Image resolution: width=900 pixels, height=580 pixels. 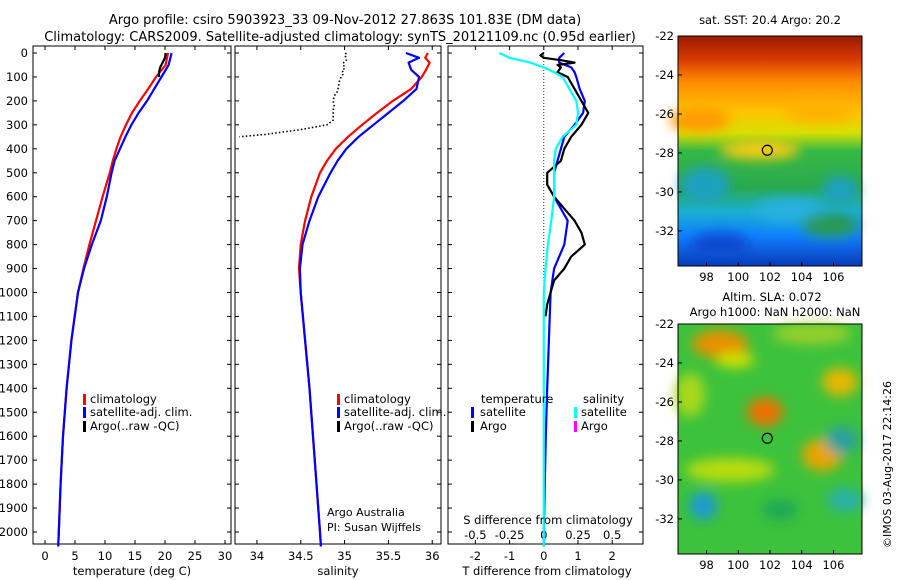 I want to click on temperature-axis-label: temperature (deg C), so click(x=132, y=571).